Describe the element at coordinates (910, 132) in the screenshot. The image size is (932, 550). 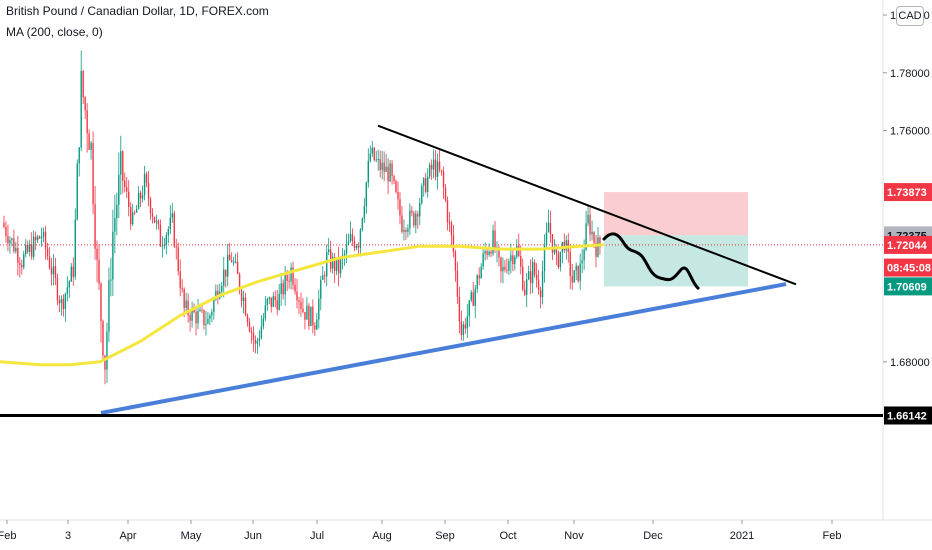
I see `y-tick-label: 1.76000` at that location.